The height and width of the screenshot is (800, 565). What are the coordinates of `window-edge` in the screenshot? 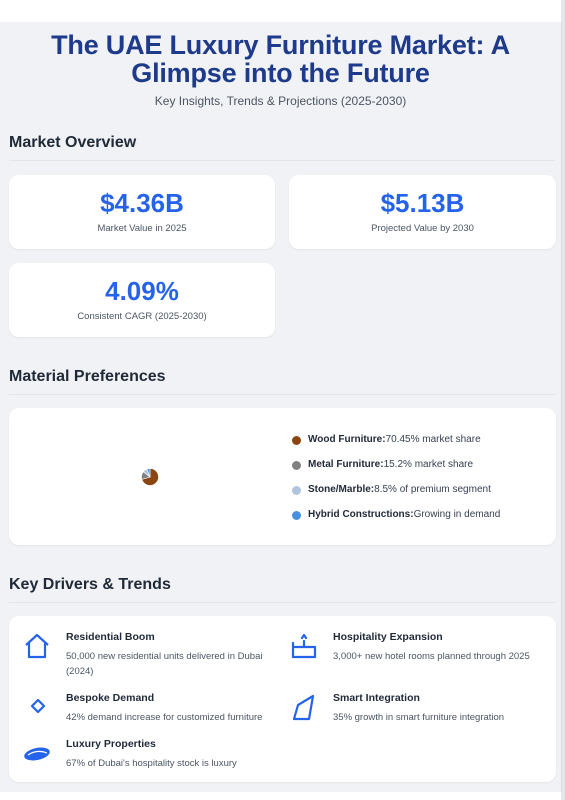 It's located at (563, 400).